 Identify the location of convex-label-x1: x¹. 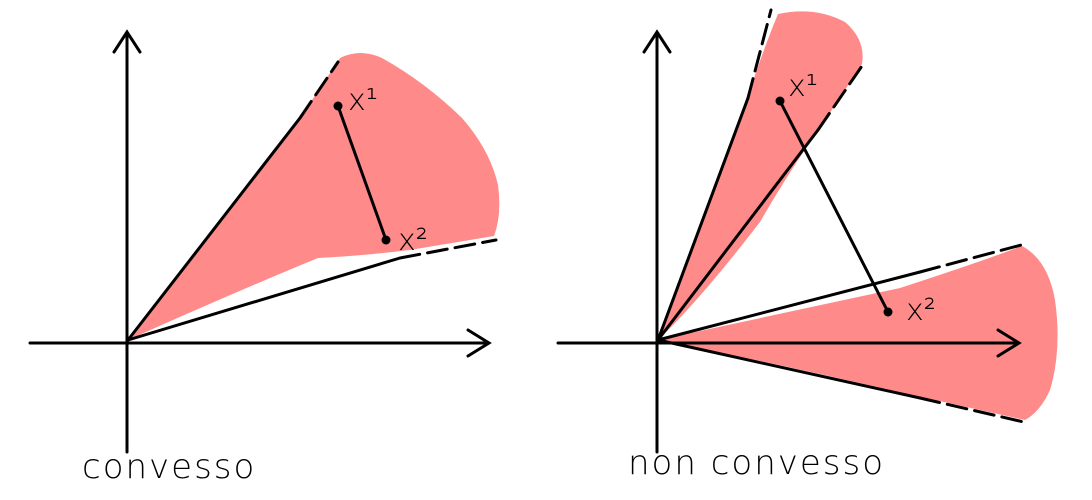
(363, 100).